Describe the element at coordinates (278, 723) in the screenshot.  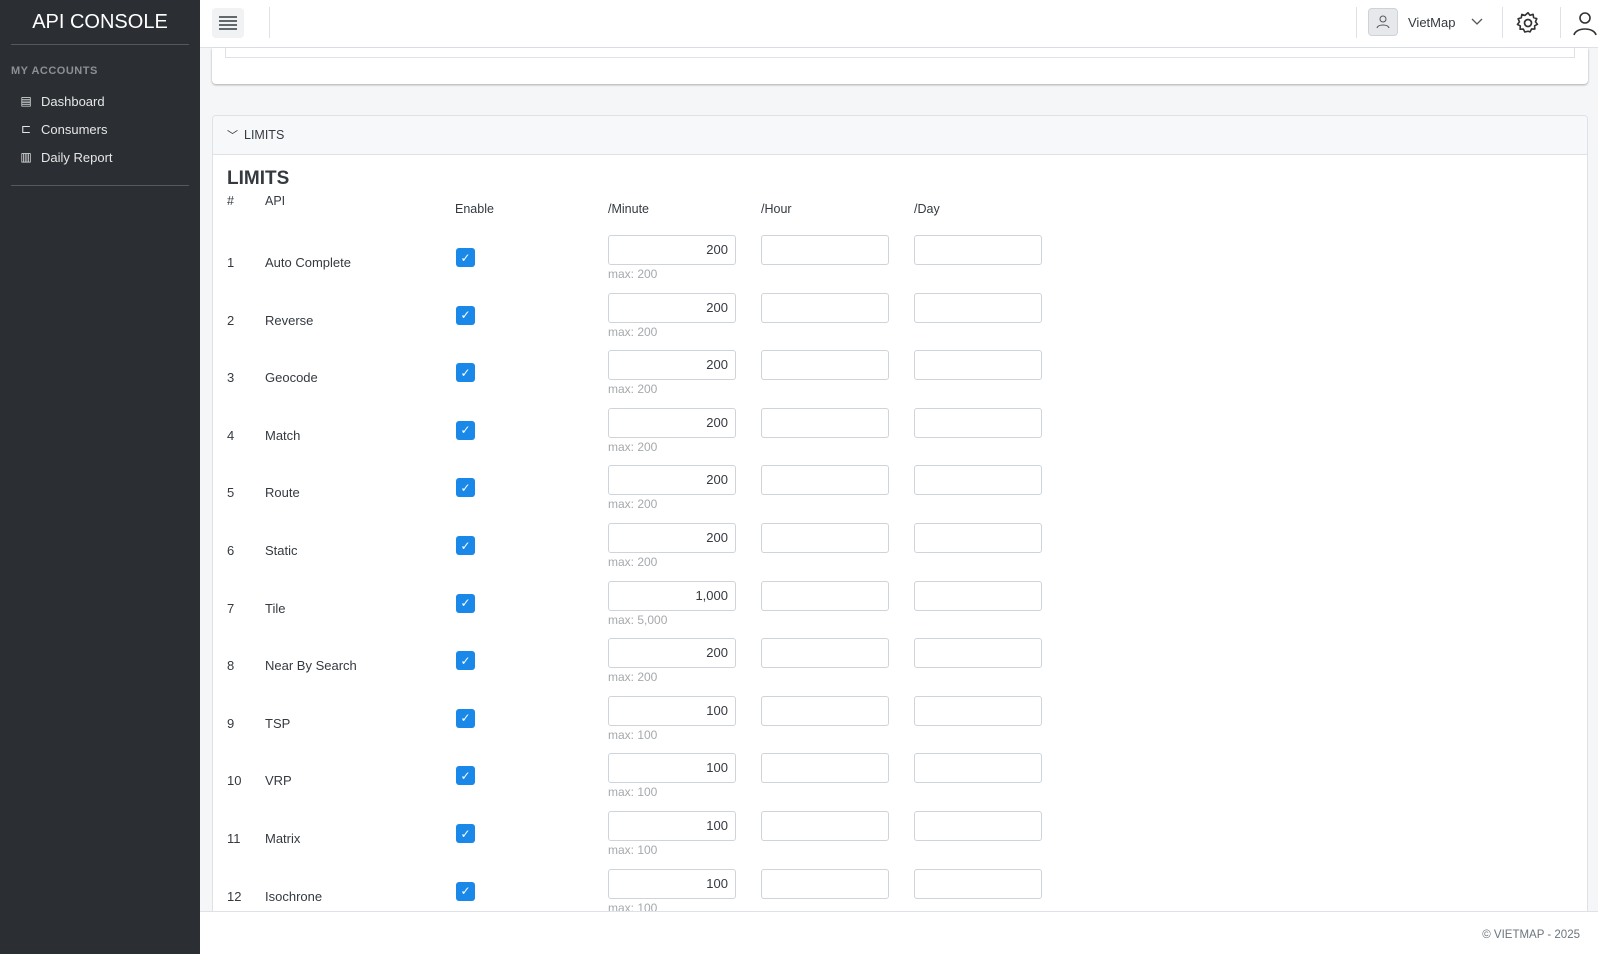
I see `api-name: TSP` at that location.